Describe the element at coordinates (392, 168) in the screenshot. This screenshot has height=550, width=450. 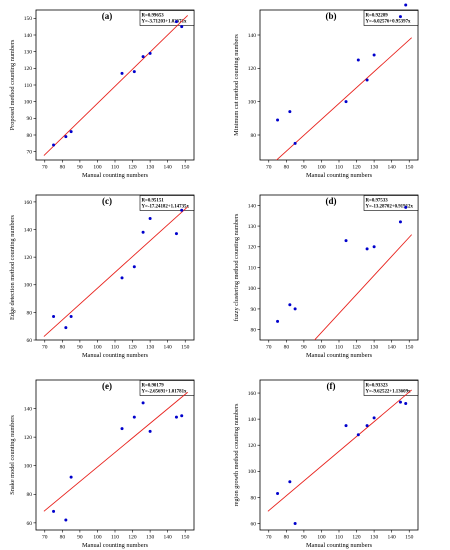
I see `x-tick-label: 140` at that location.